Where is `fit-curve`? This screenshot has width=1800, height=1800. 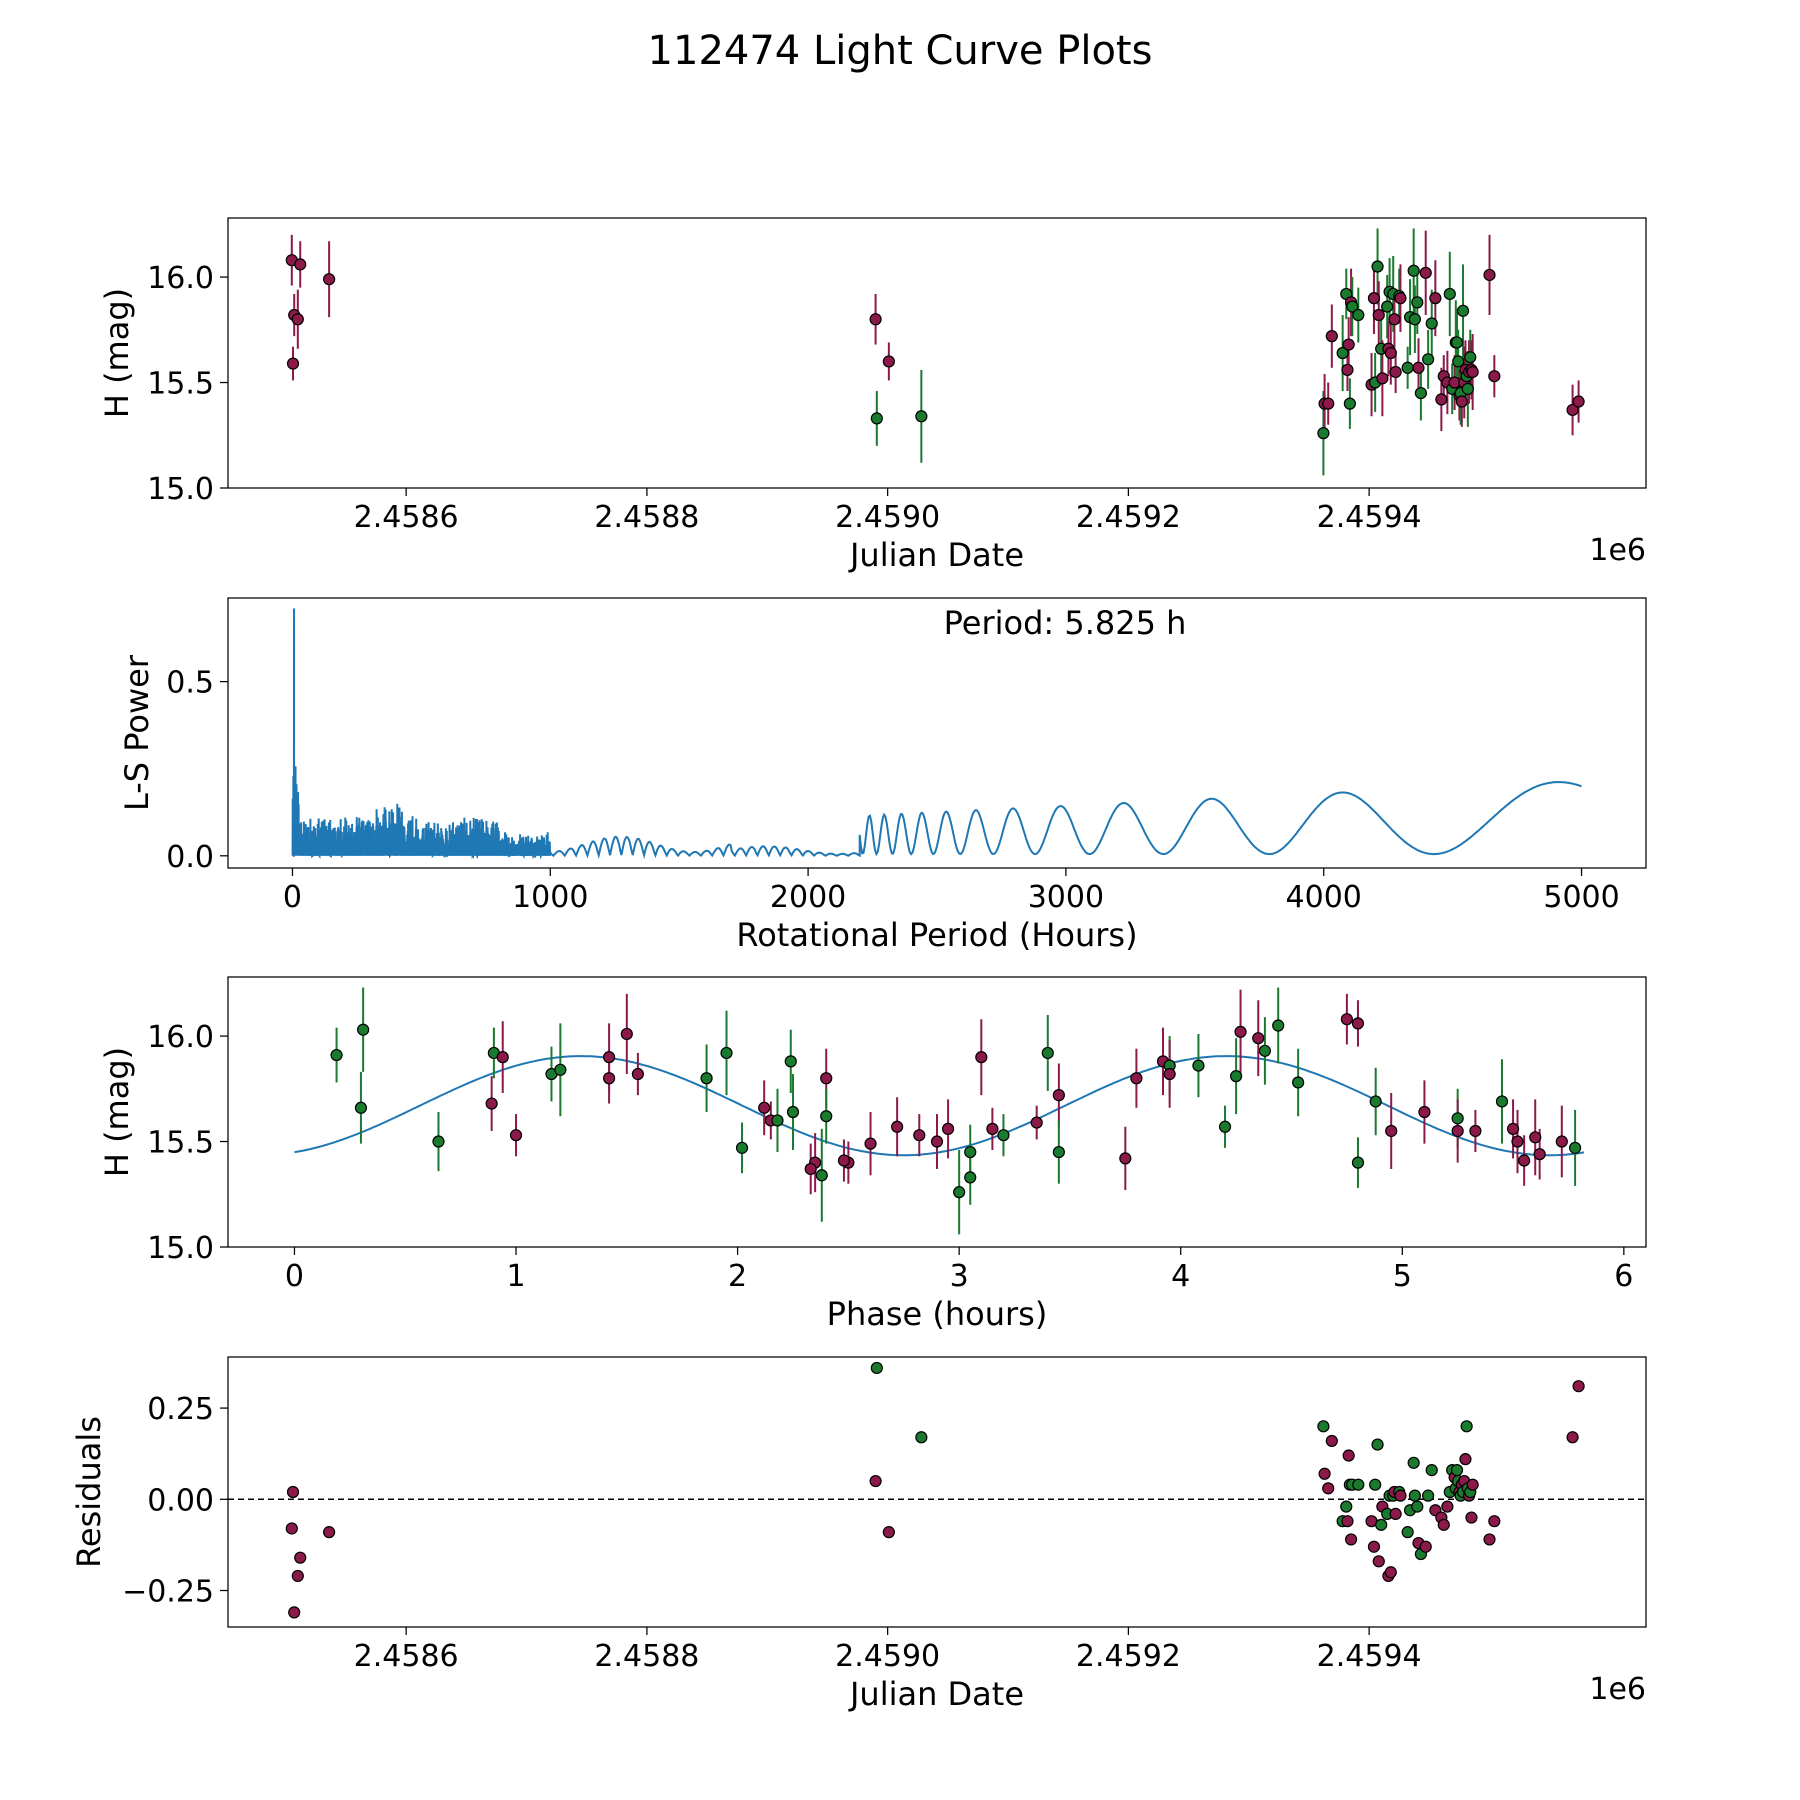 fit-curve is located at coordinates (939, 1106).